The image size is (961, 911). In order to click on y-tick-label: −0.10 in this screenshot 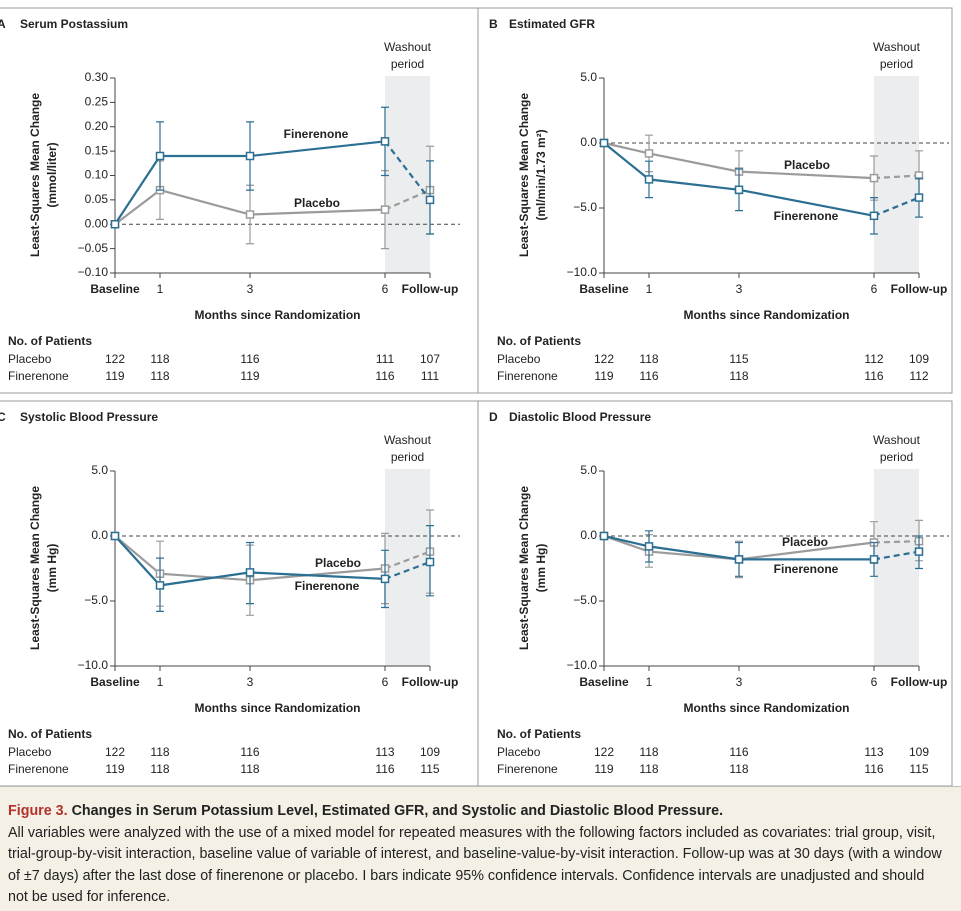, I will do `click(93, 272)`.